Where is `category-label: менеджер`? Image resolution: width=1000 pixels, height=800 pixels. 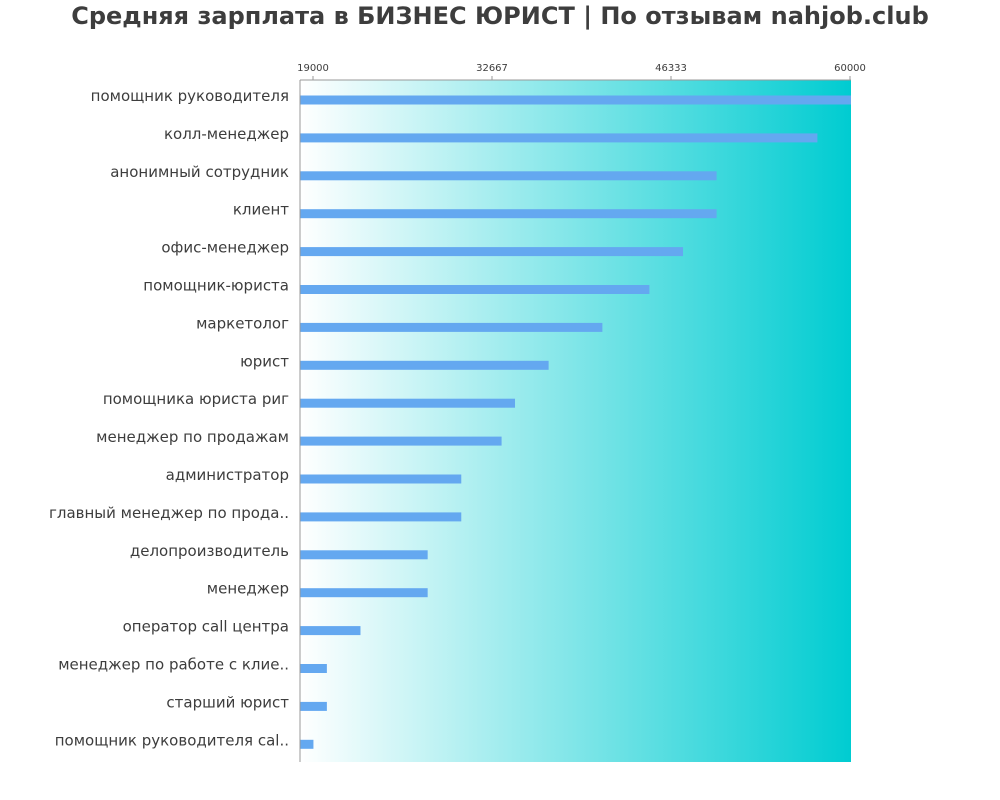
category-label: менеджер is located at coordinates (248, 589).